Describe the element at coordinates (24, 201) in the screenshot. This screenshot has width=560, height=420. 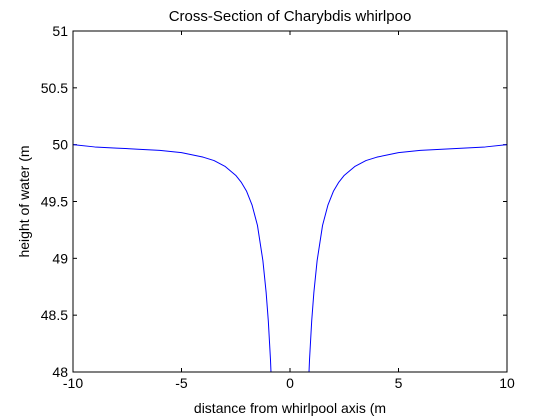
I see `y-axis-label: height of water (m` at that location.